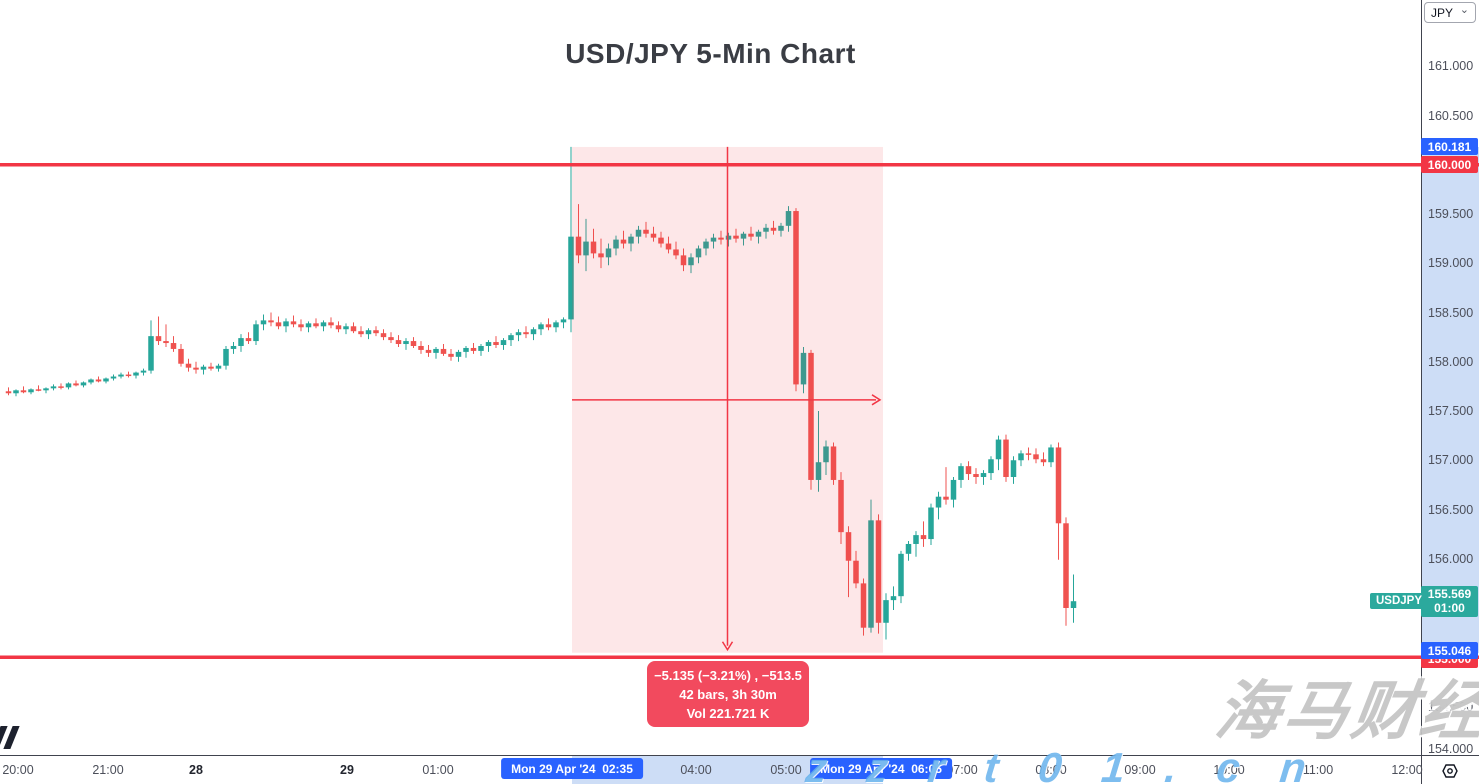 The height and width of the screenshot is (784, 1479). What do you see at coordinates (347, 770) in the screenshot?
I see `time-tick: 29` at bounding box center [347, 770].